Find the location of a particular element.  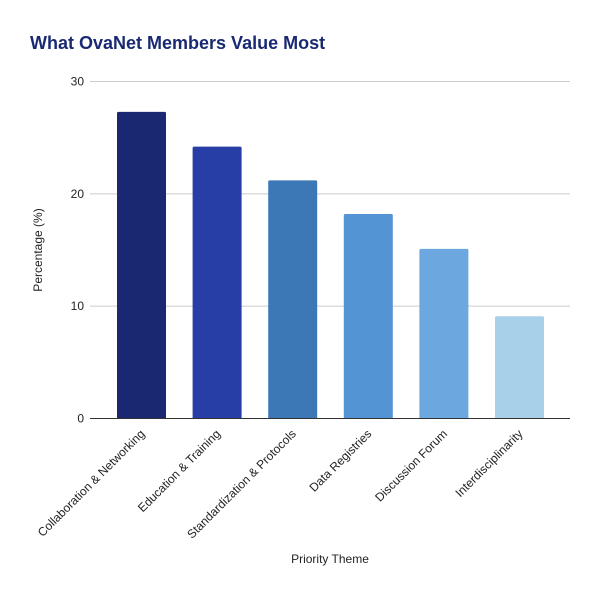

y-tick-label: 10 is located at coordinates (78, 306).